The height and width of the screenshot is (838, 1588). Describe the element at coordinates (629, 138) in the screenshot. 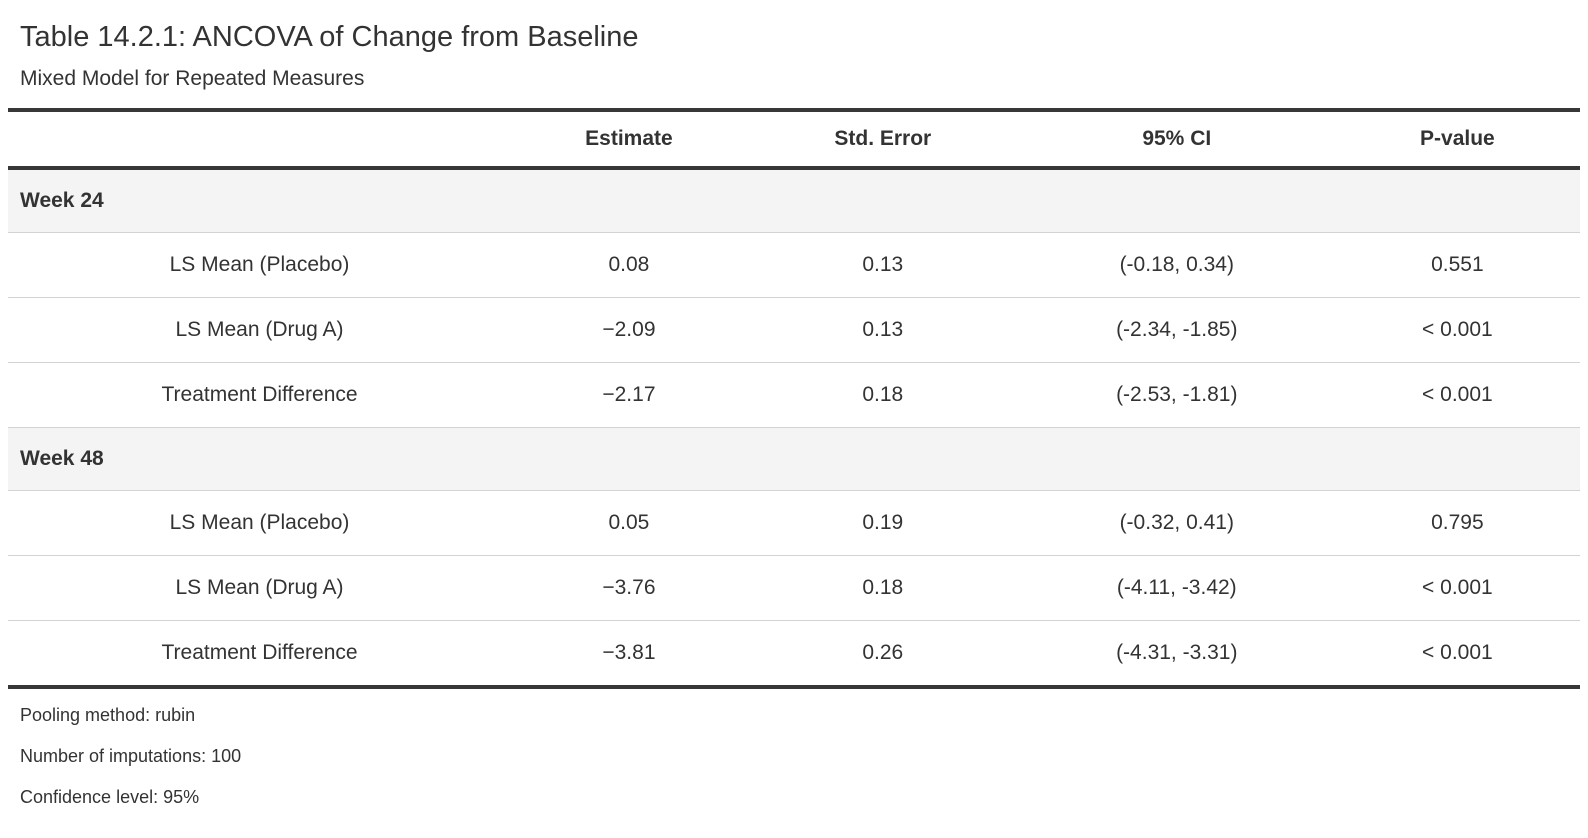

I see `column-header-estimate: Estimate` at that location.